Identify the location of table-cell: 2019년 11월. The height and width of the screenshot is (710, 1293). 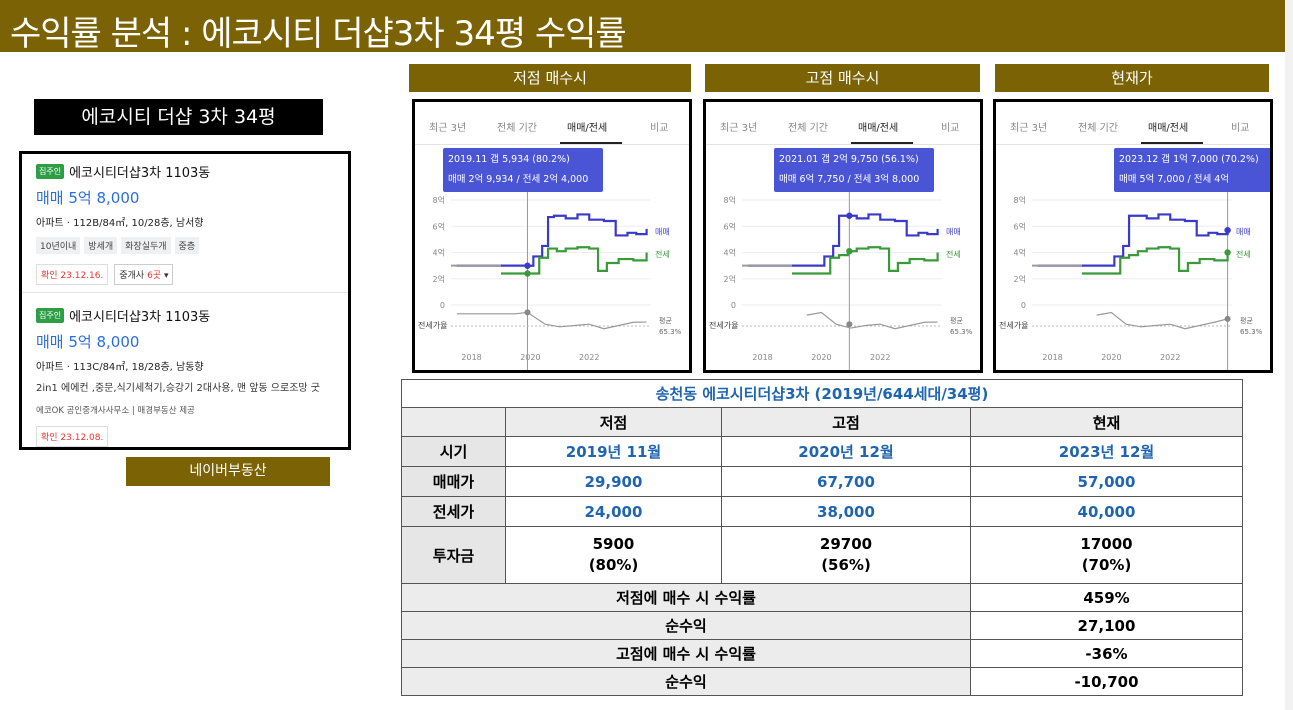
(613, 451).